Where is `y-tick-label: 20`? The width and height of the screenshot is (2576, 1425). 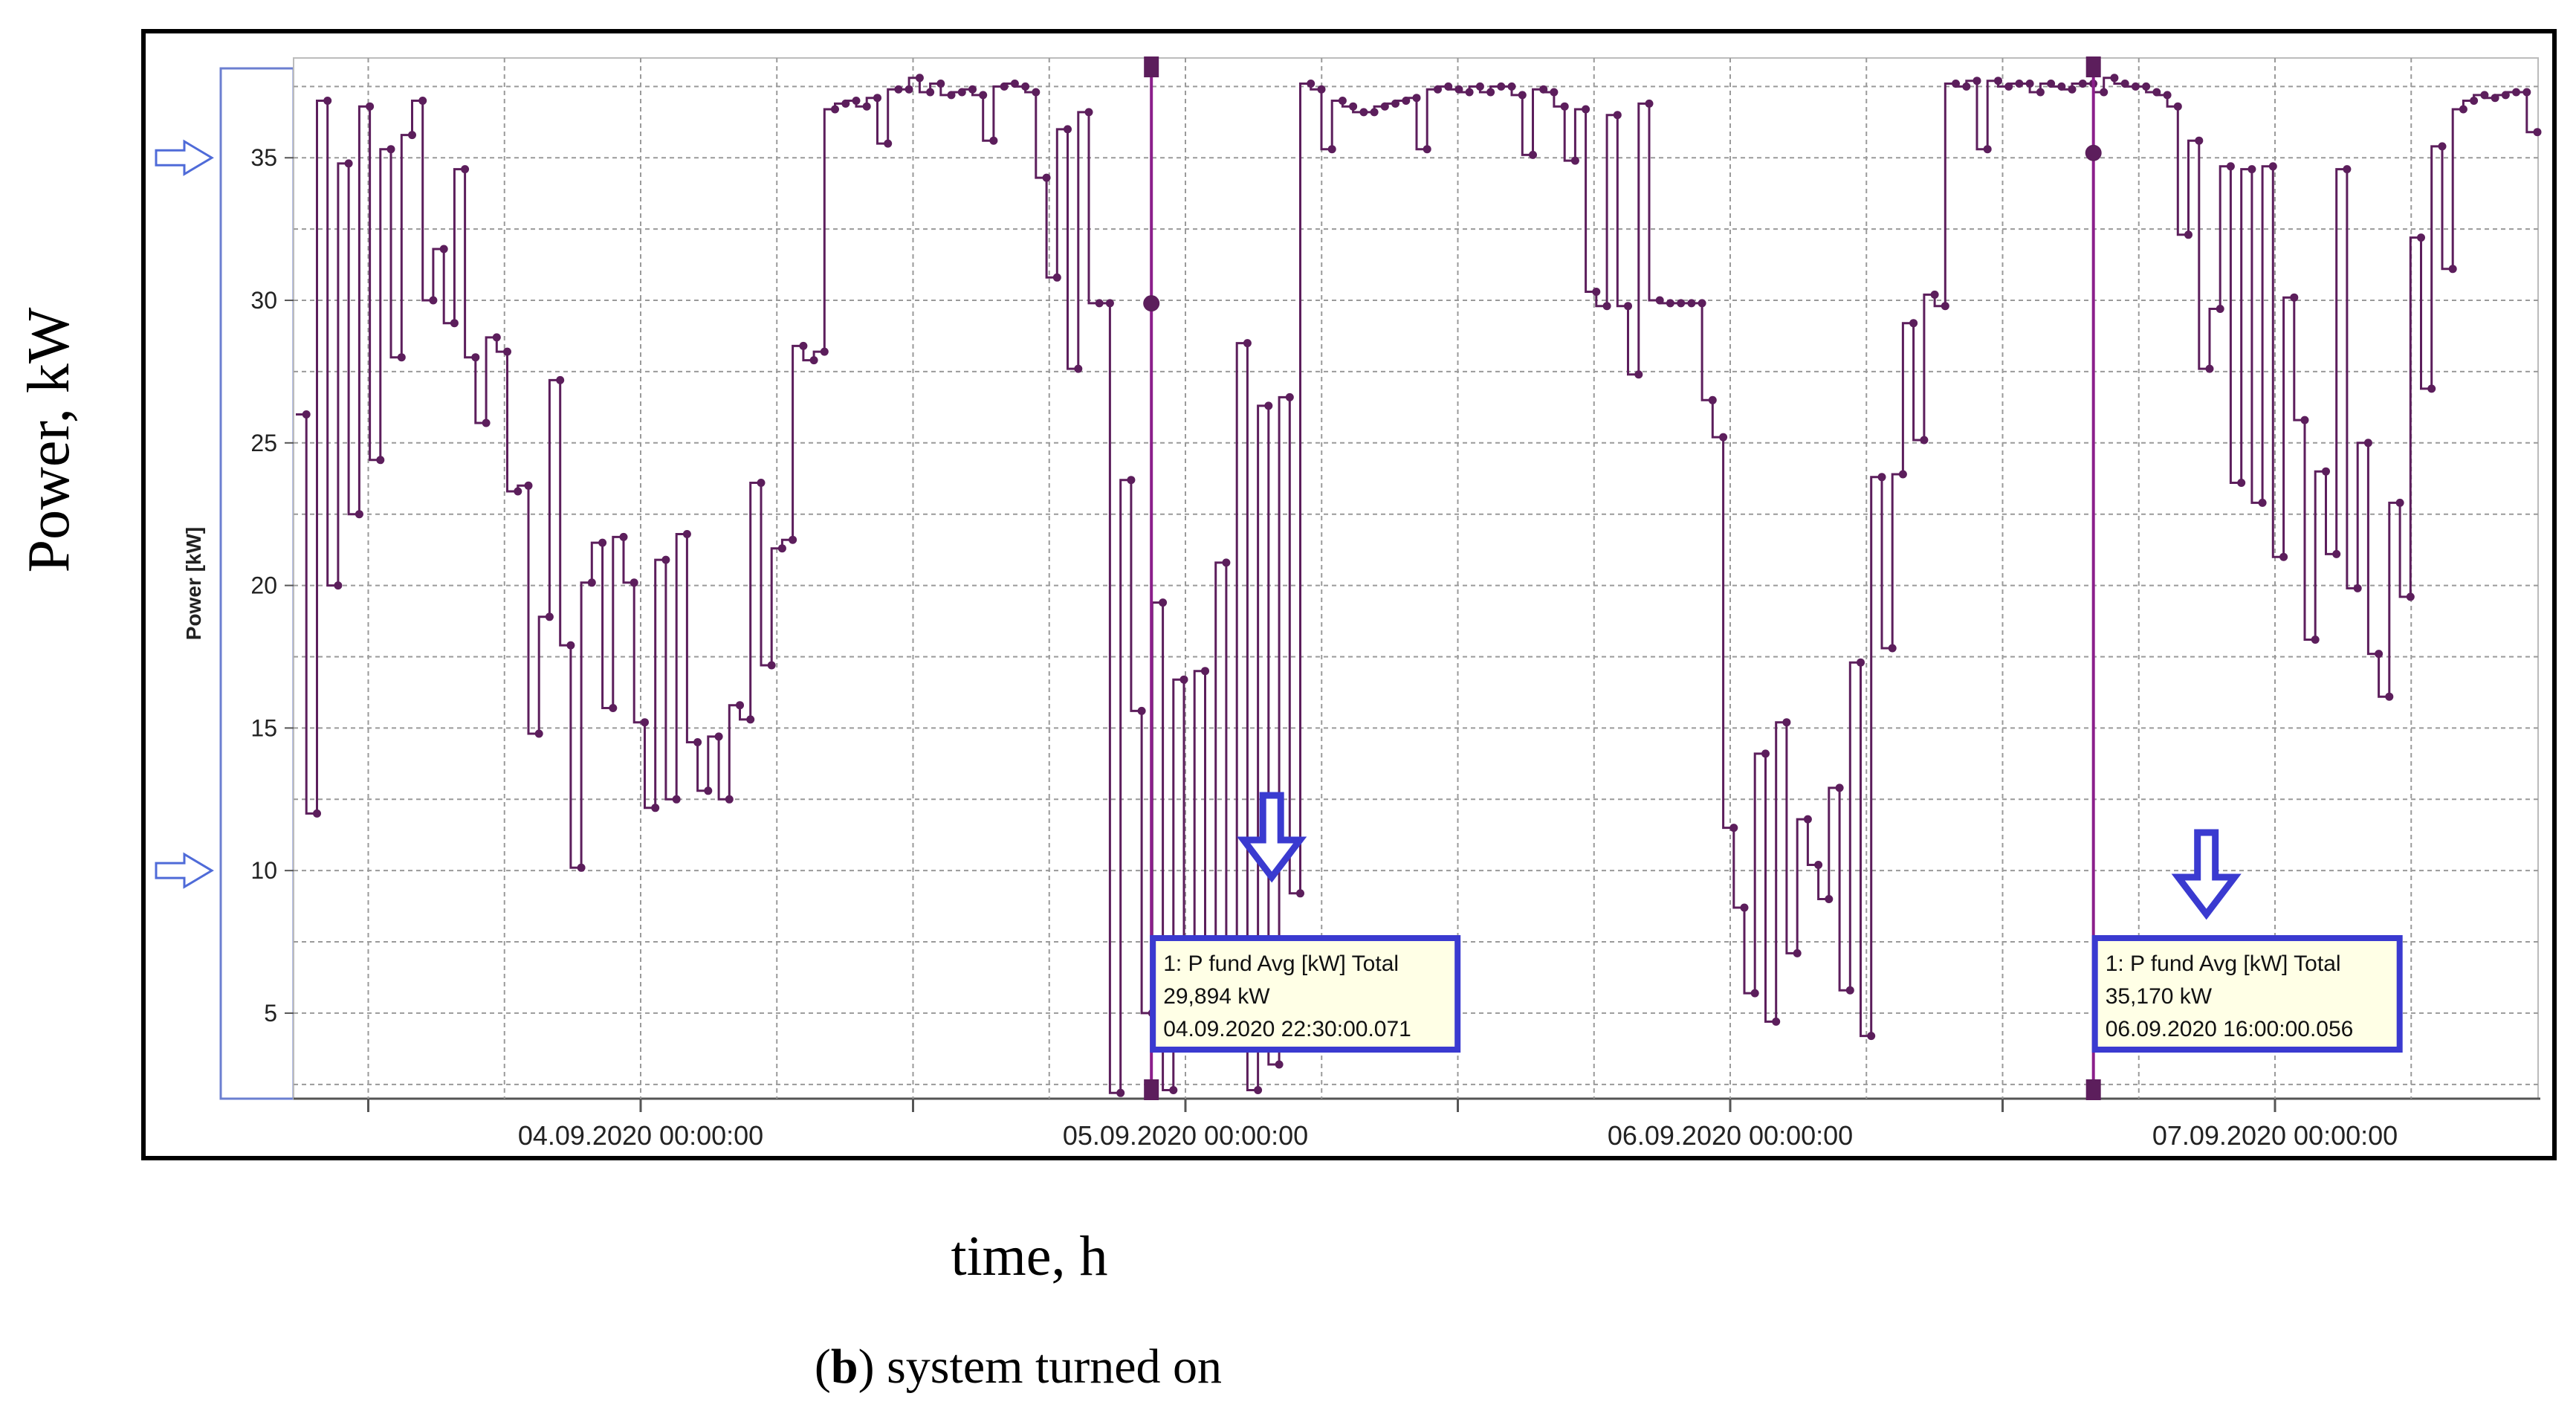
y-tick-label: 20 is located at coordinates (263, 585).